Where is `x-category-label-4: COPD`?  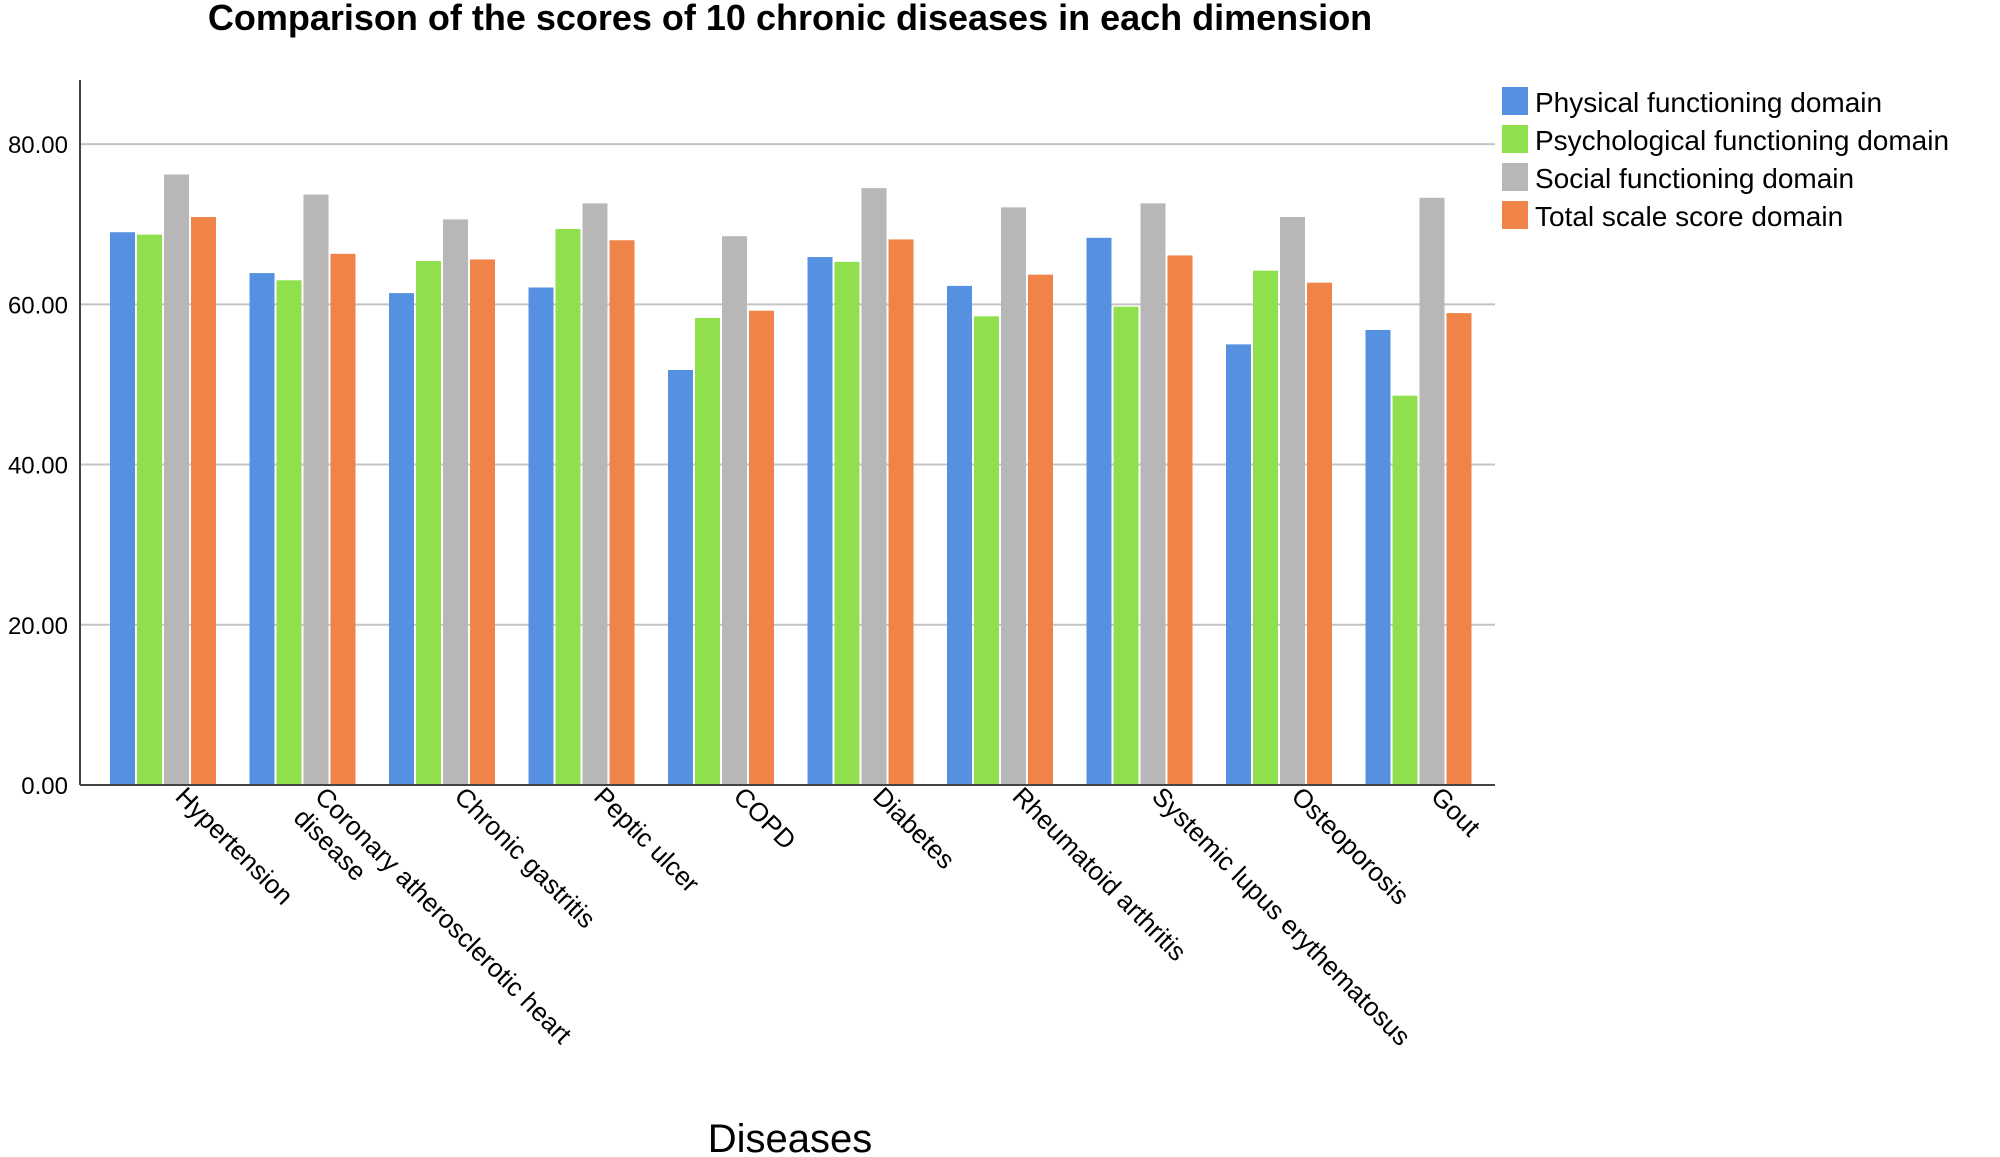
x-category-label-4: COPD is located at coordinates (765, 818).